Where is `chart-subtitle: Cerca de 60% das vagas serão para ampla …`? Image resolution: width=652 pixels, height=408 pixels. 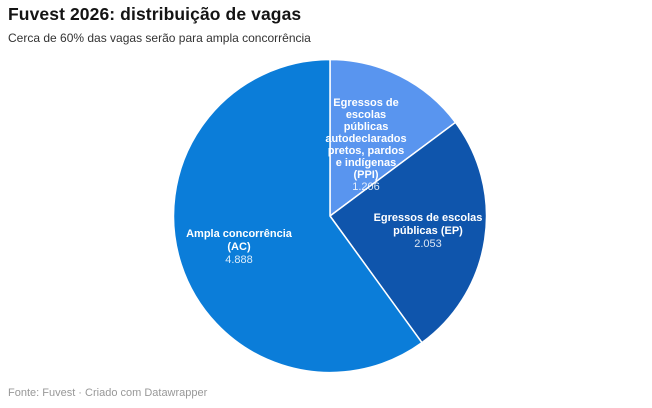 chart-subtitle: Cerca de 60% das vagas serão para ampla … is located at coordinates (159, 38).